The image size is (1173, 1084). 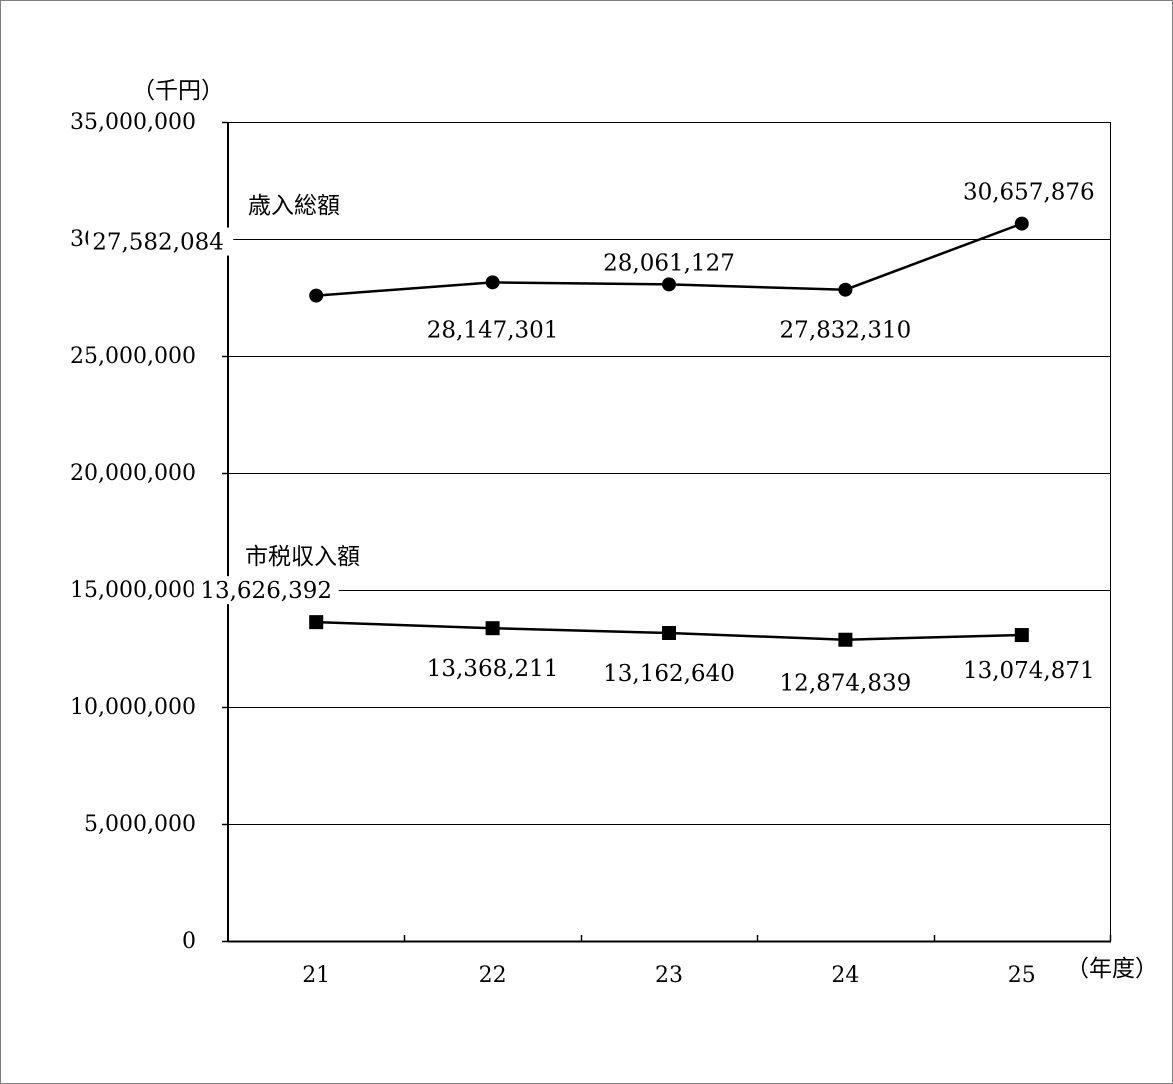 What do you see at coordinates (1029, 193) in the screenshot?
I see `data-label-series-0-25: 30,657,876` at bounding box center [1029, 193].